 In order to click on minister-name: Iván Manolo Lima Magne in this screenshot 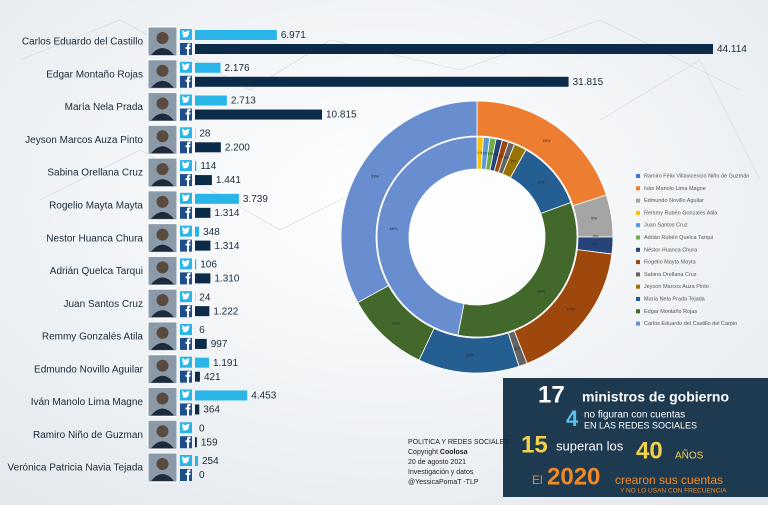, I will do `click(87, 402)`.